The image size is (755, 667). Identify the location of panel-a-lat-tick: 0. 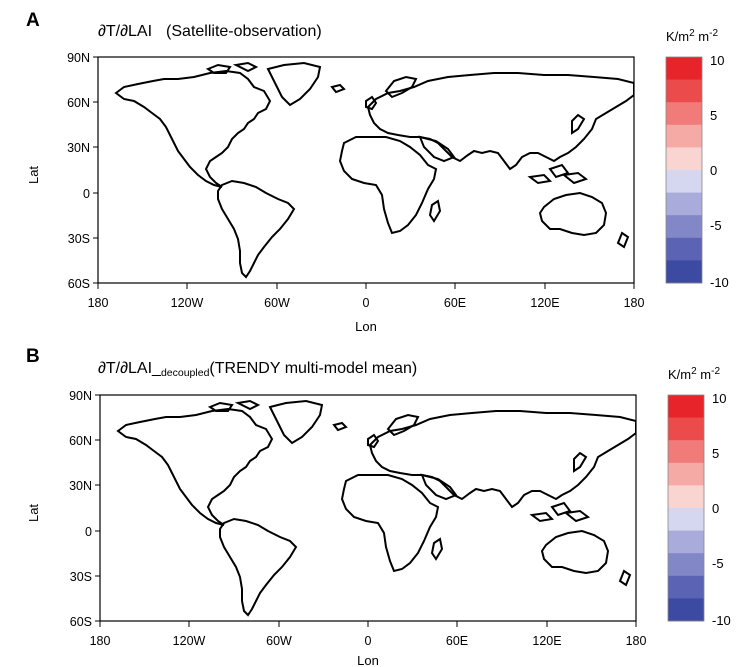
(86, 194).